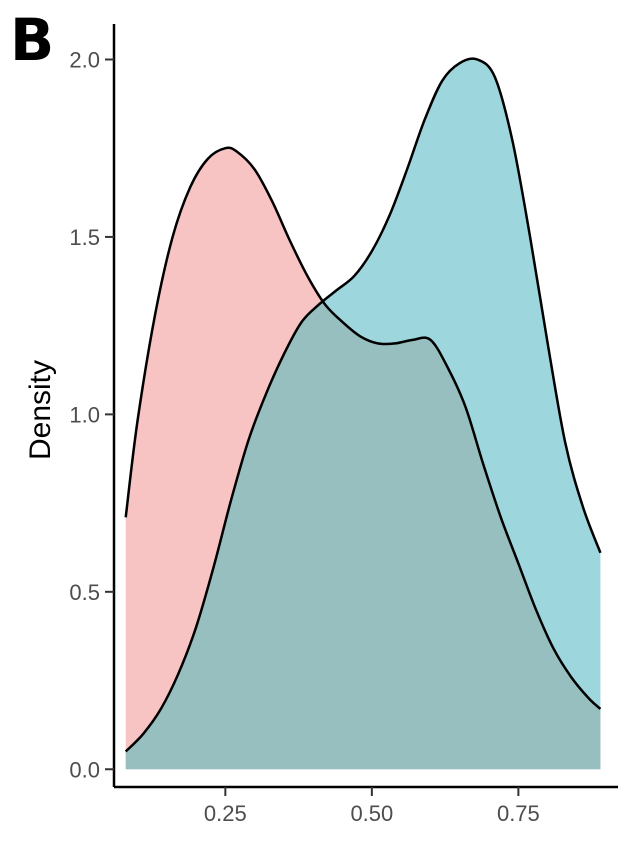 The height and width of the screenshot is (841, 618). I want to click on x-tick-label: 0.75, so click(518, 813).